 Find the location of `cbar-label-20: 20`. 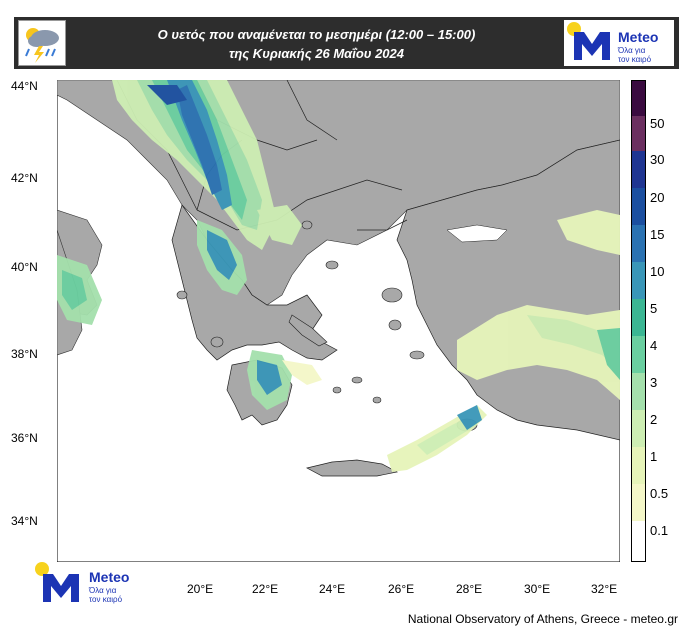

cbar-label-20: 20 is located at coordinates (657, 197).